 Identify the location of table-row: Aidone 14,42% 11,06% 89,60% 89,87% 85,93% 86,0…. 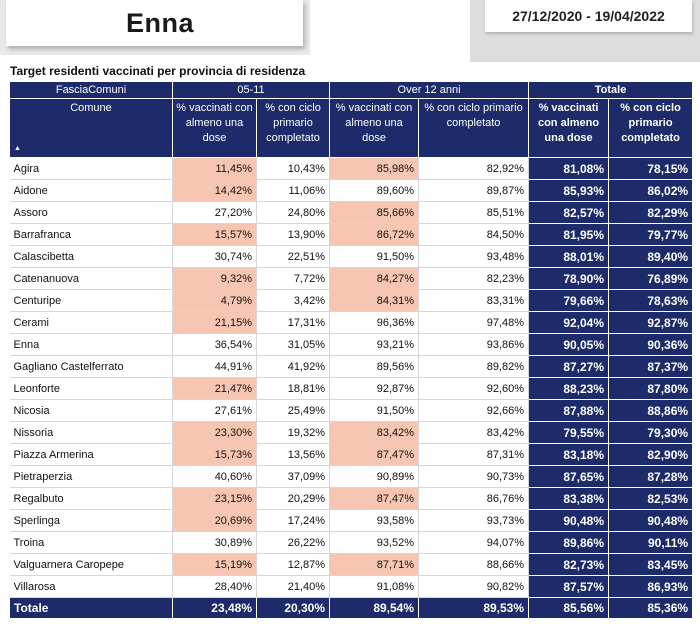
(351, 190).